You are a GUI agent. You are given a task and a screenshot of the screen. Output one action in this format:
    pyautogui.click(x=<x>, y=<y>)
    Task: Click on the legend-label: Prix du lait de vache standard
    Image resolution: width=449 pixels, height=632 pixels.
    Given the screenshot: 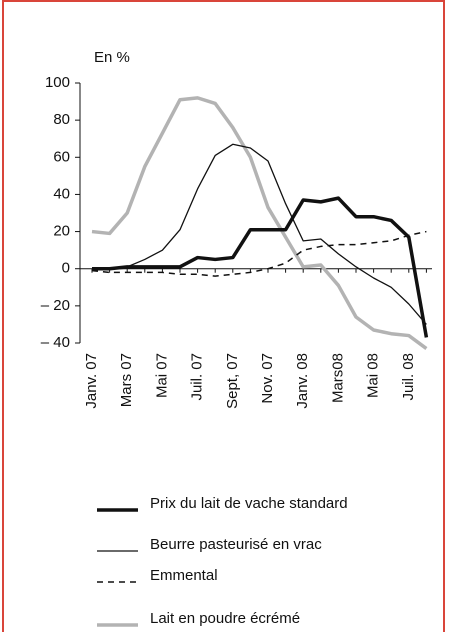 What is the action you would take?
    pyautogui.click(x=249, y=503)
    